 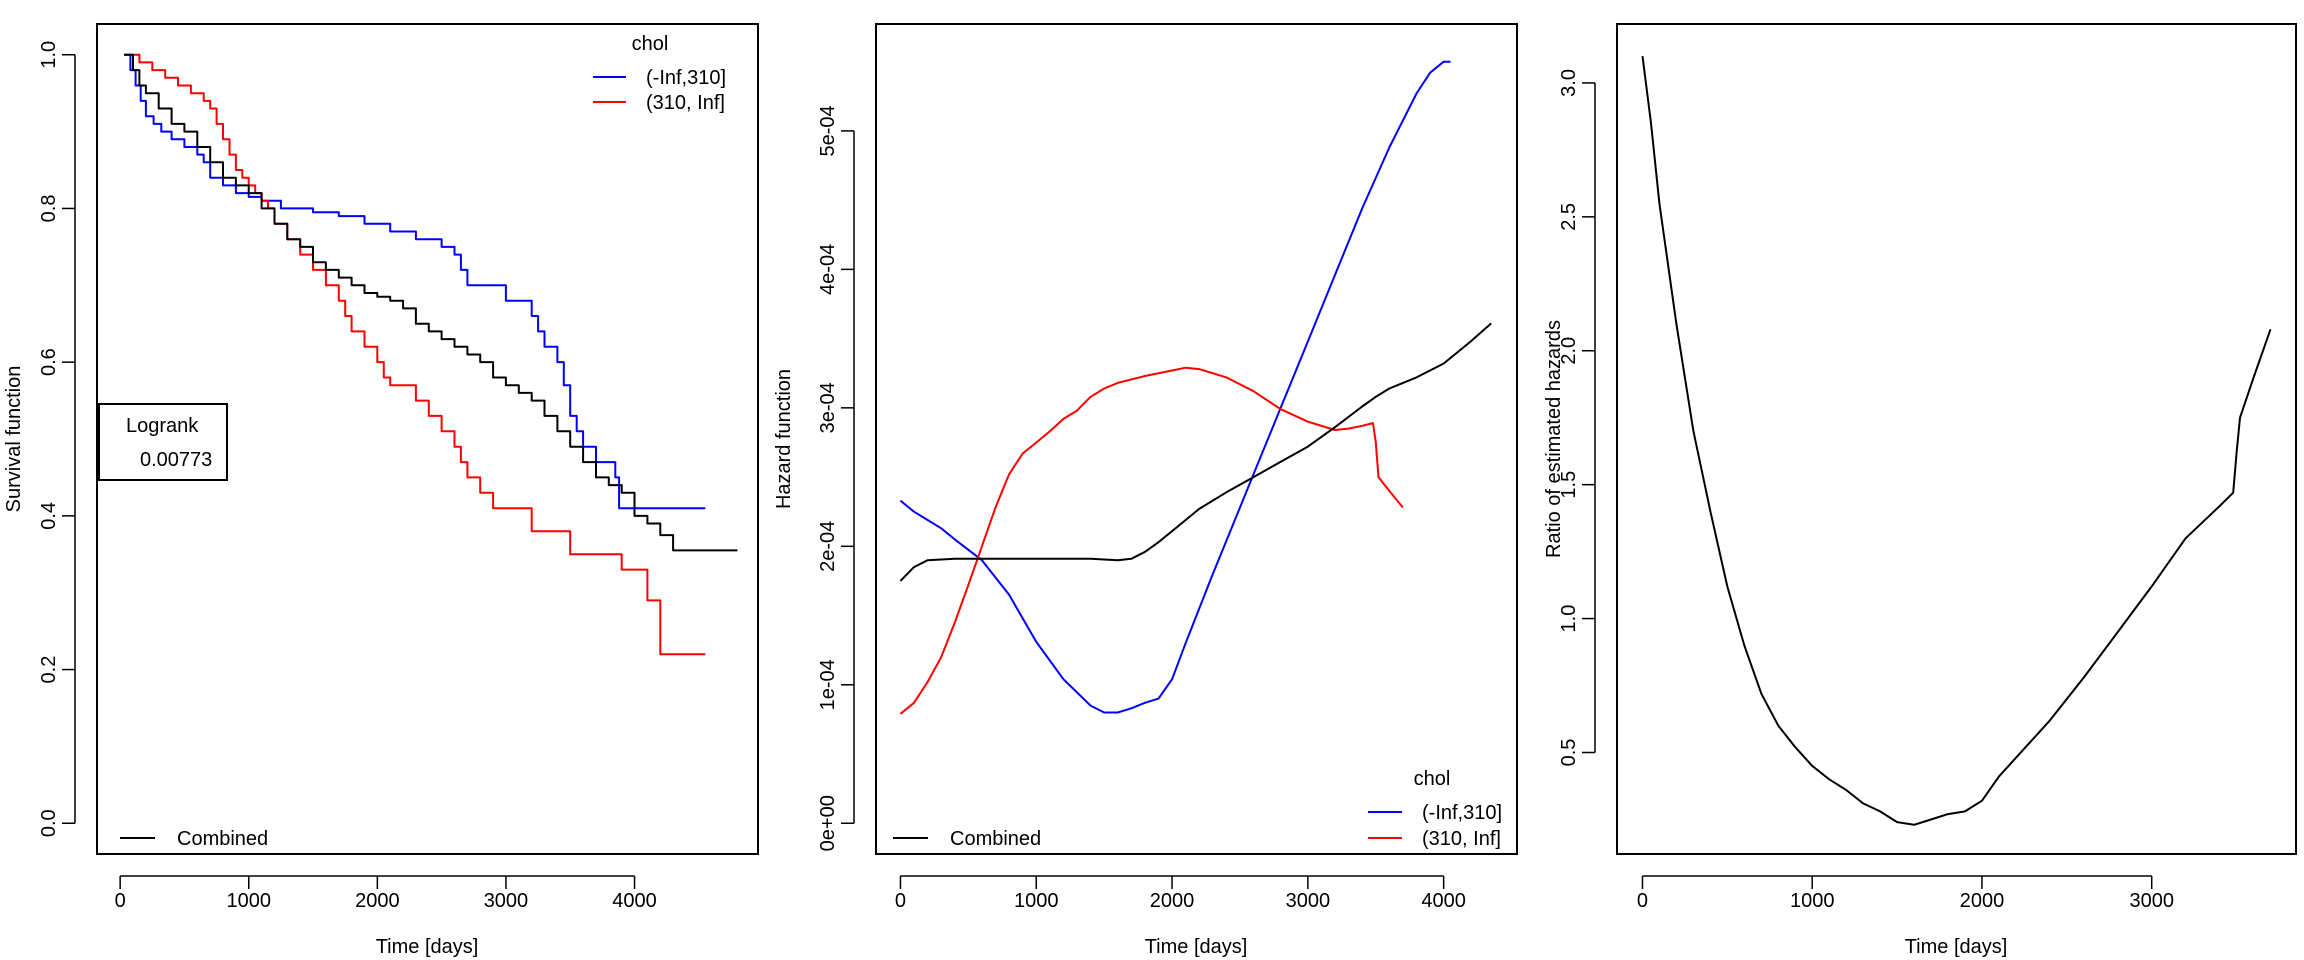 What do you see at coordinates (1196, 947) in the screenshot?
I see `hazard-x-axis-label: Time [days]` at bounding box center [1196, 947].